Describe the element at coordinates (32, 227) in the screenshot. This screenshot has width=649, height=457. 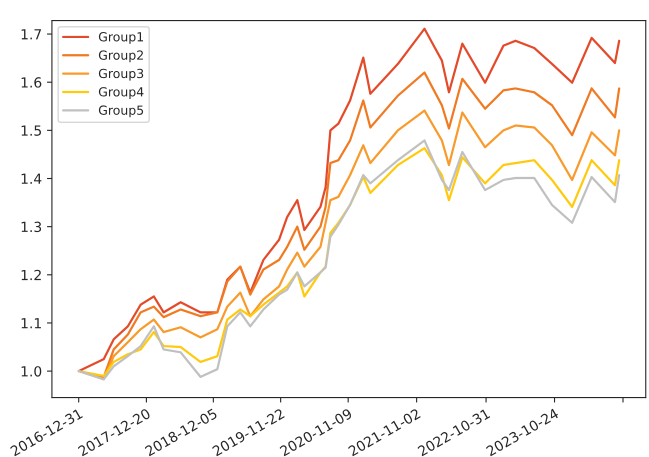
I see `y-tick-label: 1.3` at that location.